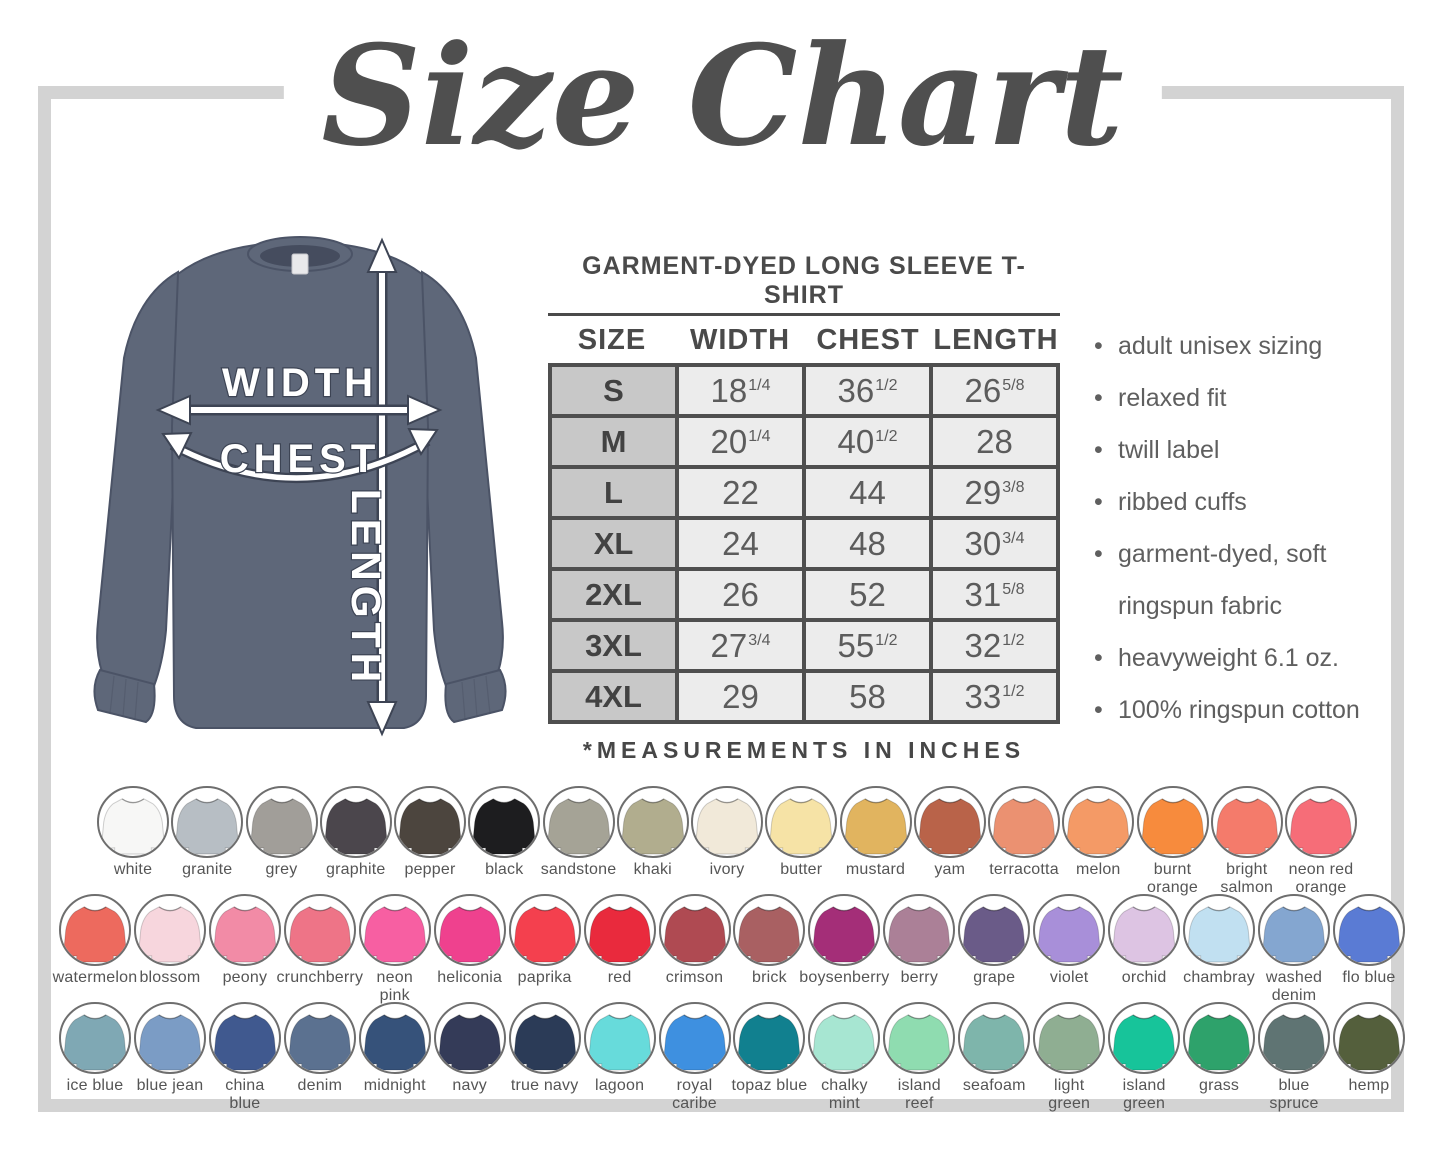  What do you see at coordinates (769, 977) in the screenshot?
I see `swatch-label: brick` at bounding box center [769, 977].